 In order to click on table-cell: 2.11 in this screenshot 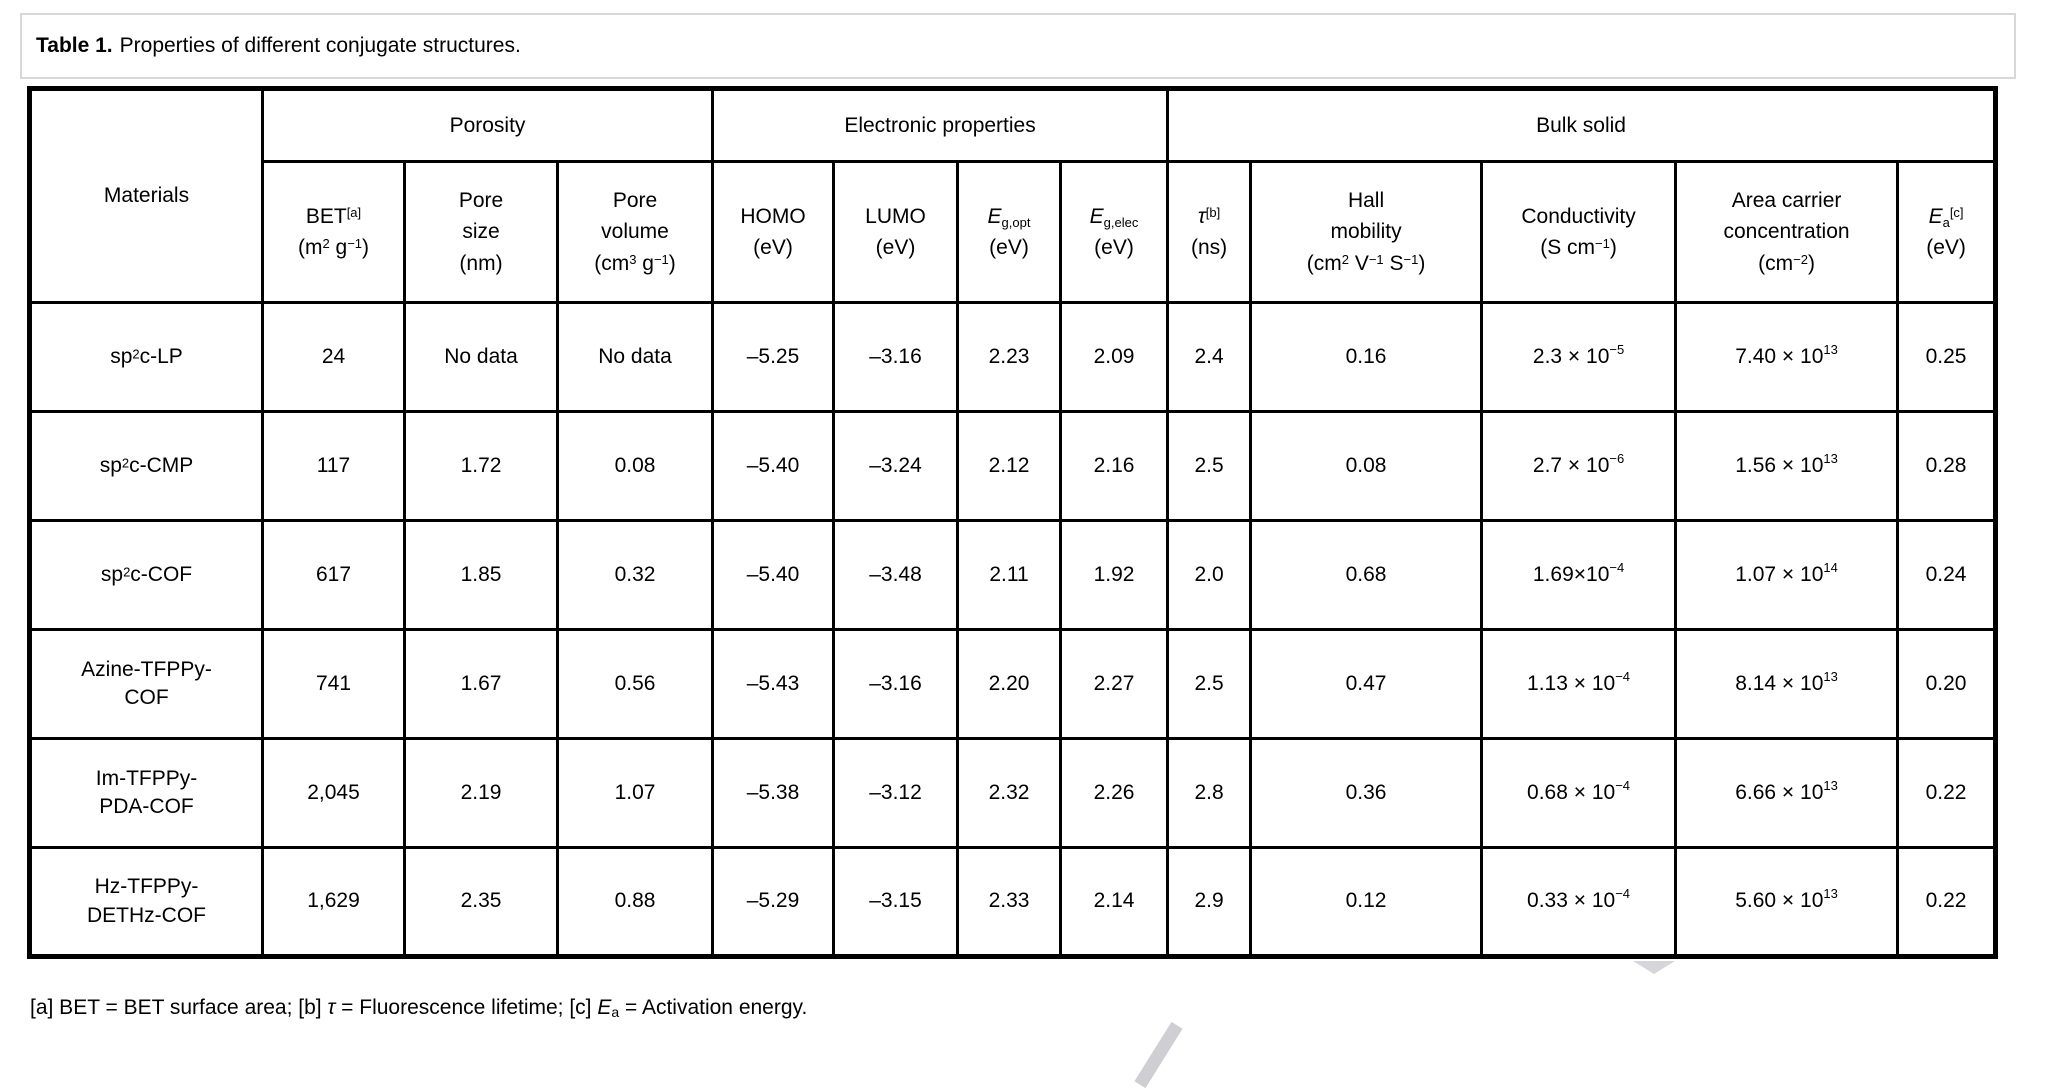, I will do `click(1009, 575)`.